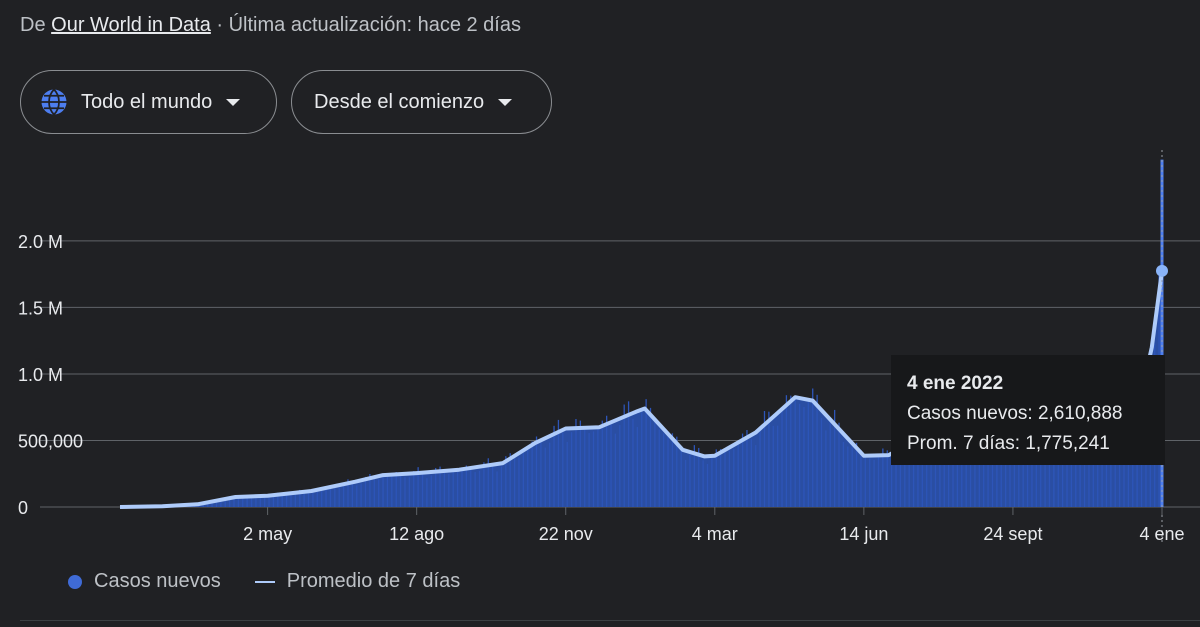 This screenshot has height=627, width=1200. Describe the element at coordinates (863, 534) in the screenshot. I see `x-tick-label: 14 jun` at that location.